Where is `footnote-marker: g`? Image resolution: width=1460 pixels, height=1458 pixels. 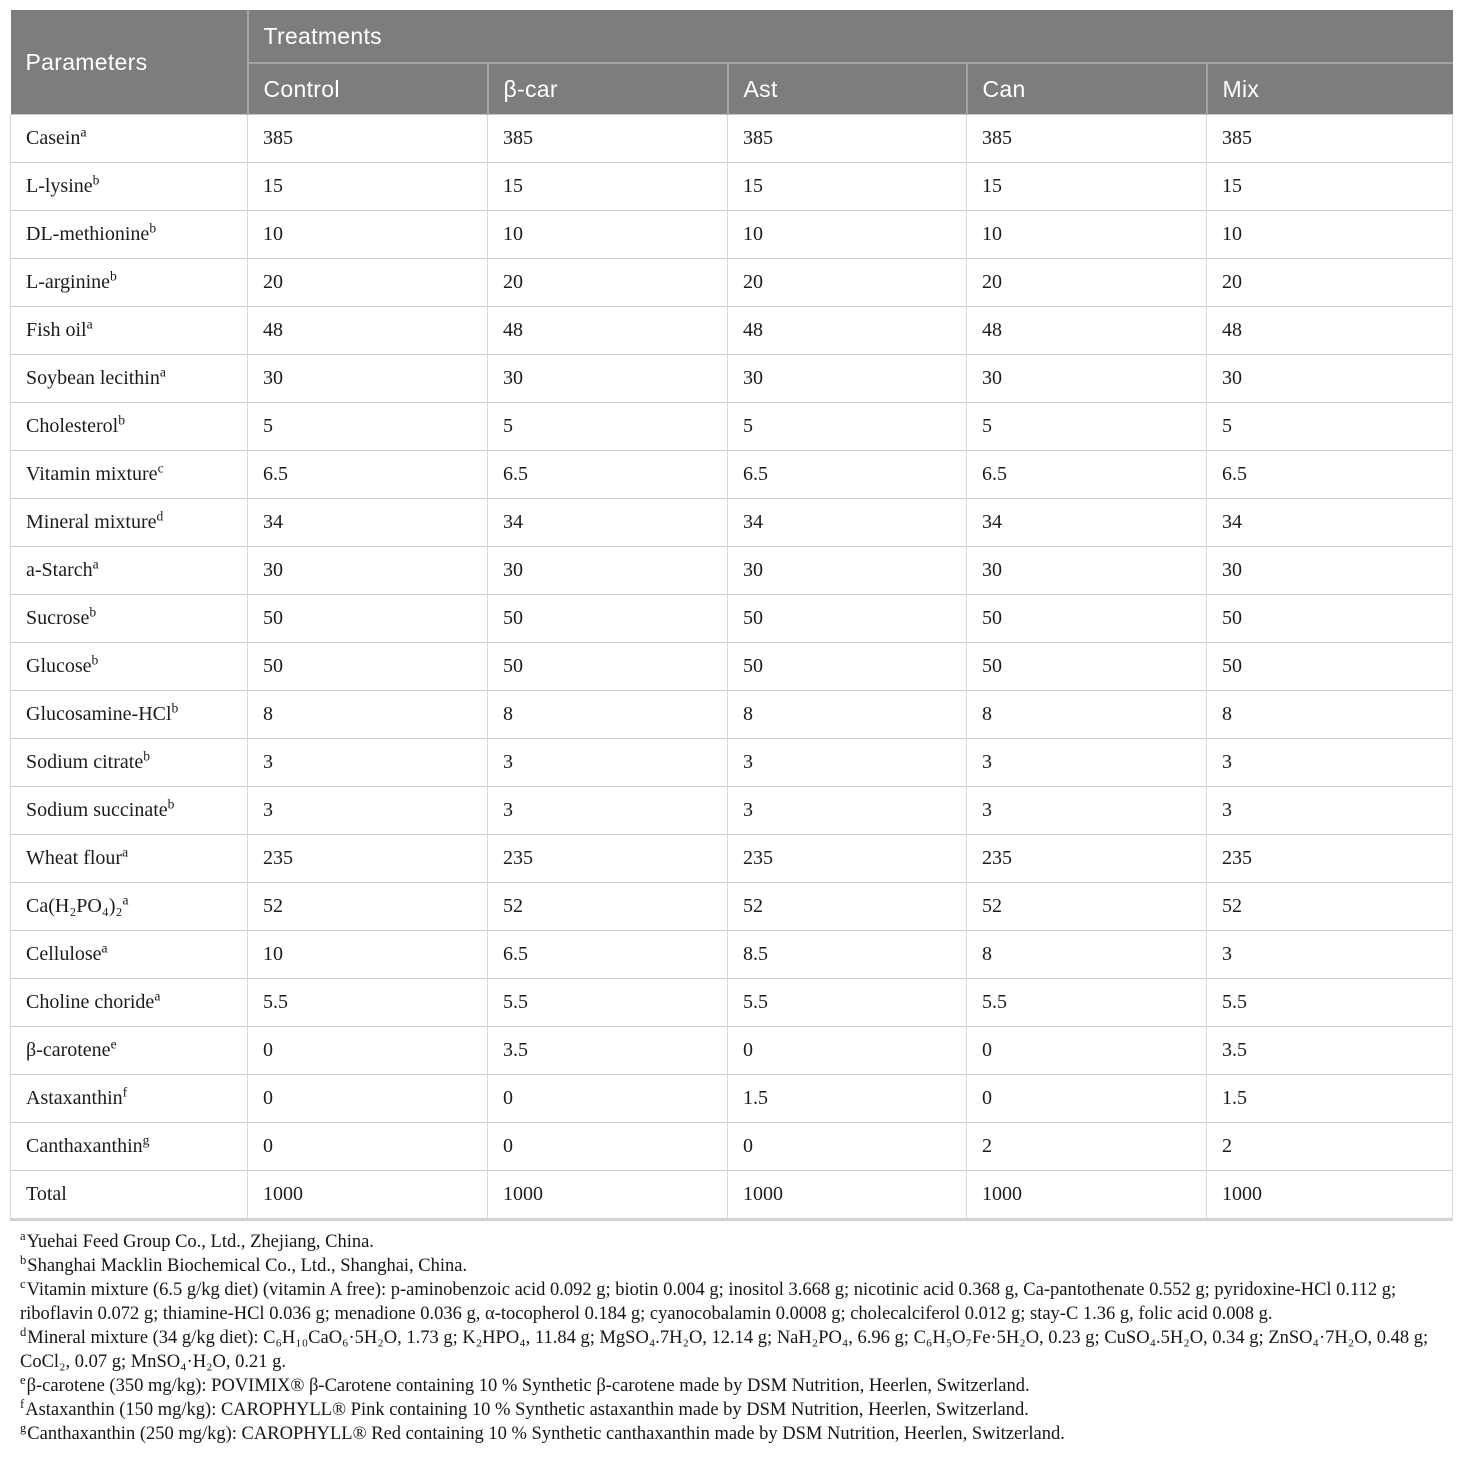 footnote-marker: g is located at coordinates (23, 1427).